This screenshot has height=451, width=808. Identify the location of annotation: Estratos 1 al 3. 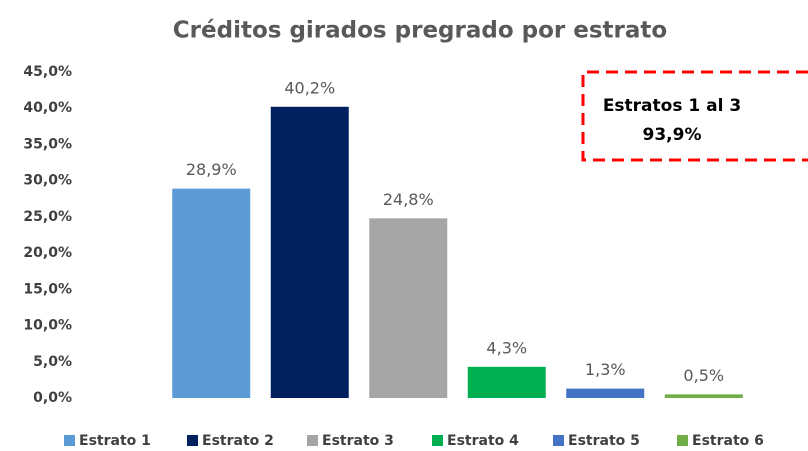
(672, 106).